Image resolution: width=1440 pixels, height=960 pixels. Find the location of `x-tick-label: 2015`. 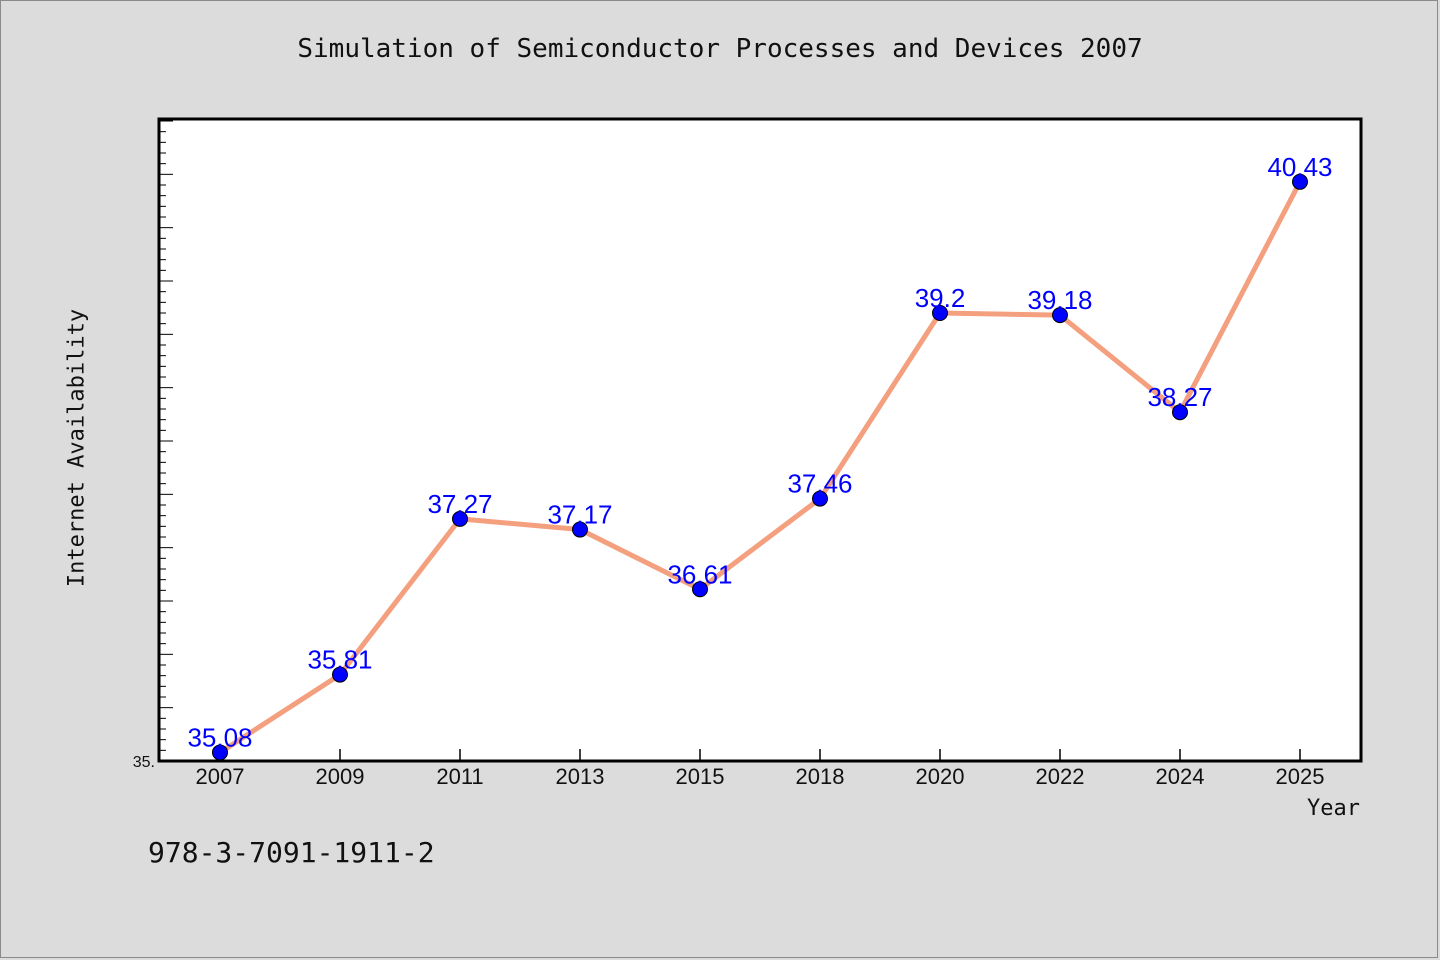

x-tick-label: 2015 is located at coordinates (700, 776).